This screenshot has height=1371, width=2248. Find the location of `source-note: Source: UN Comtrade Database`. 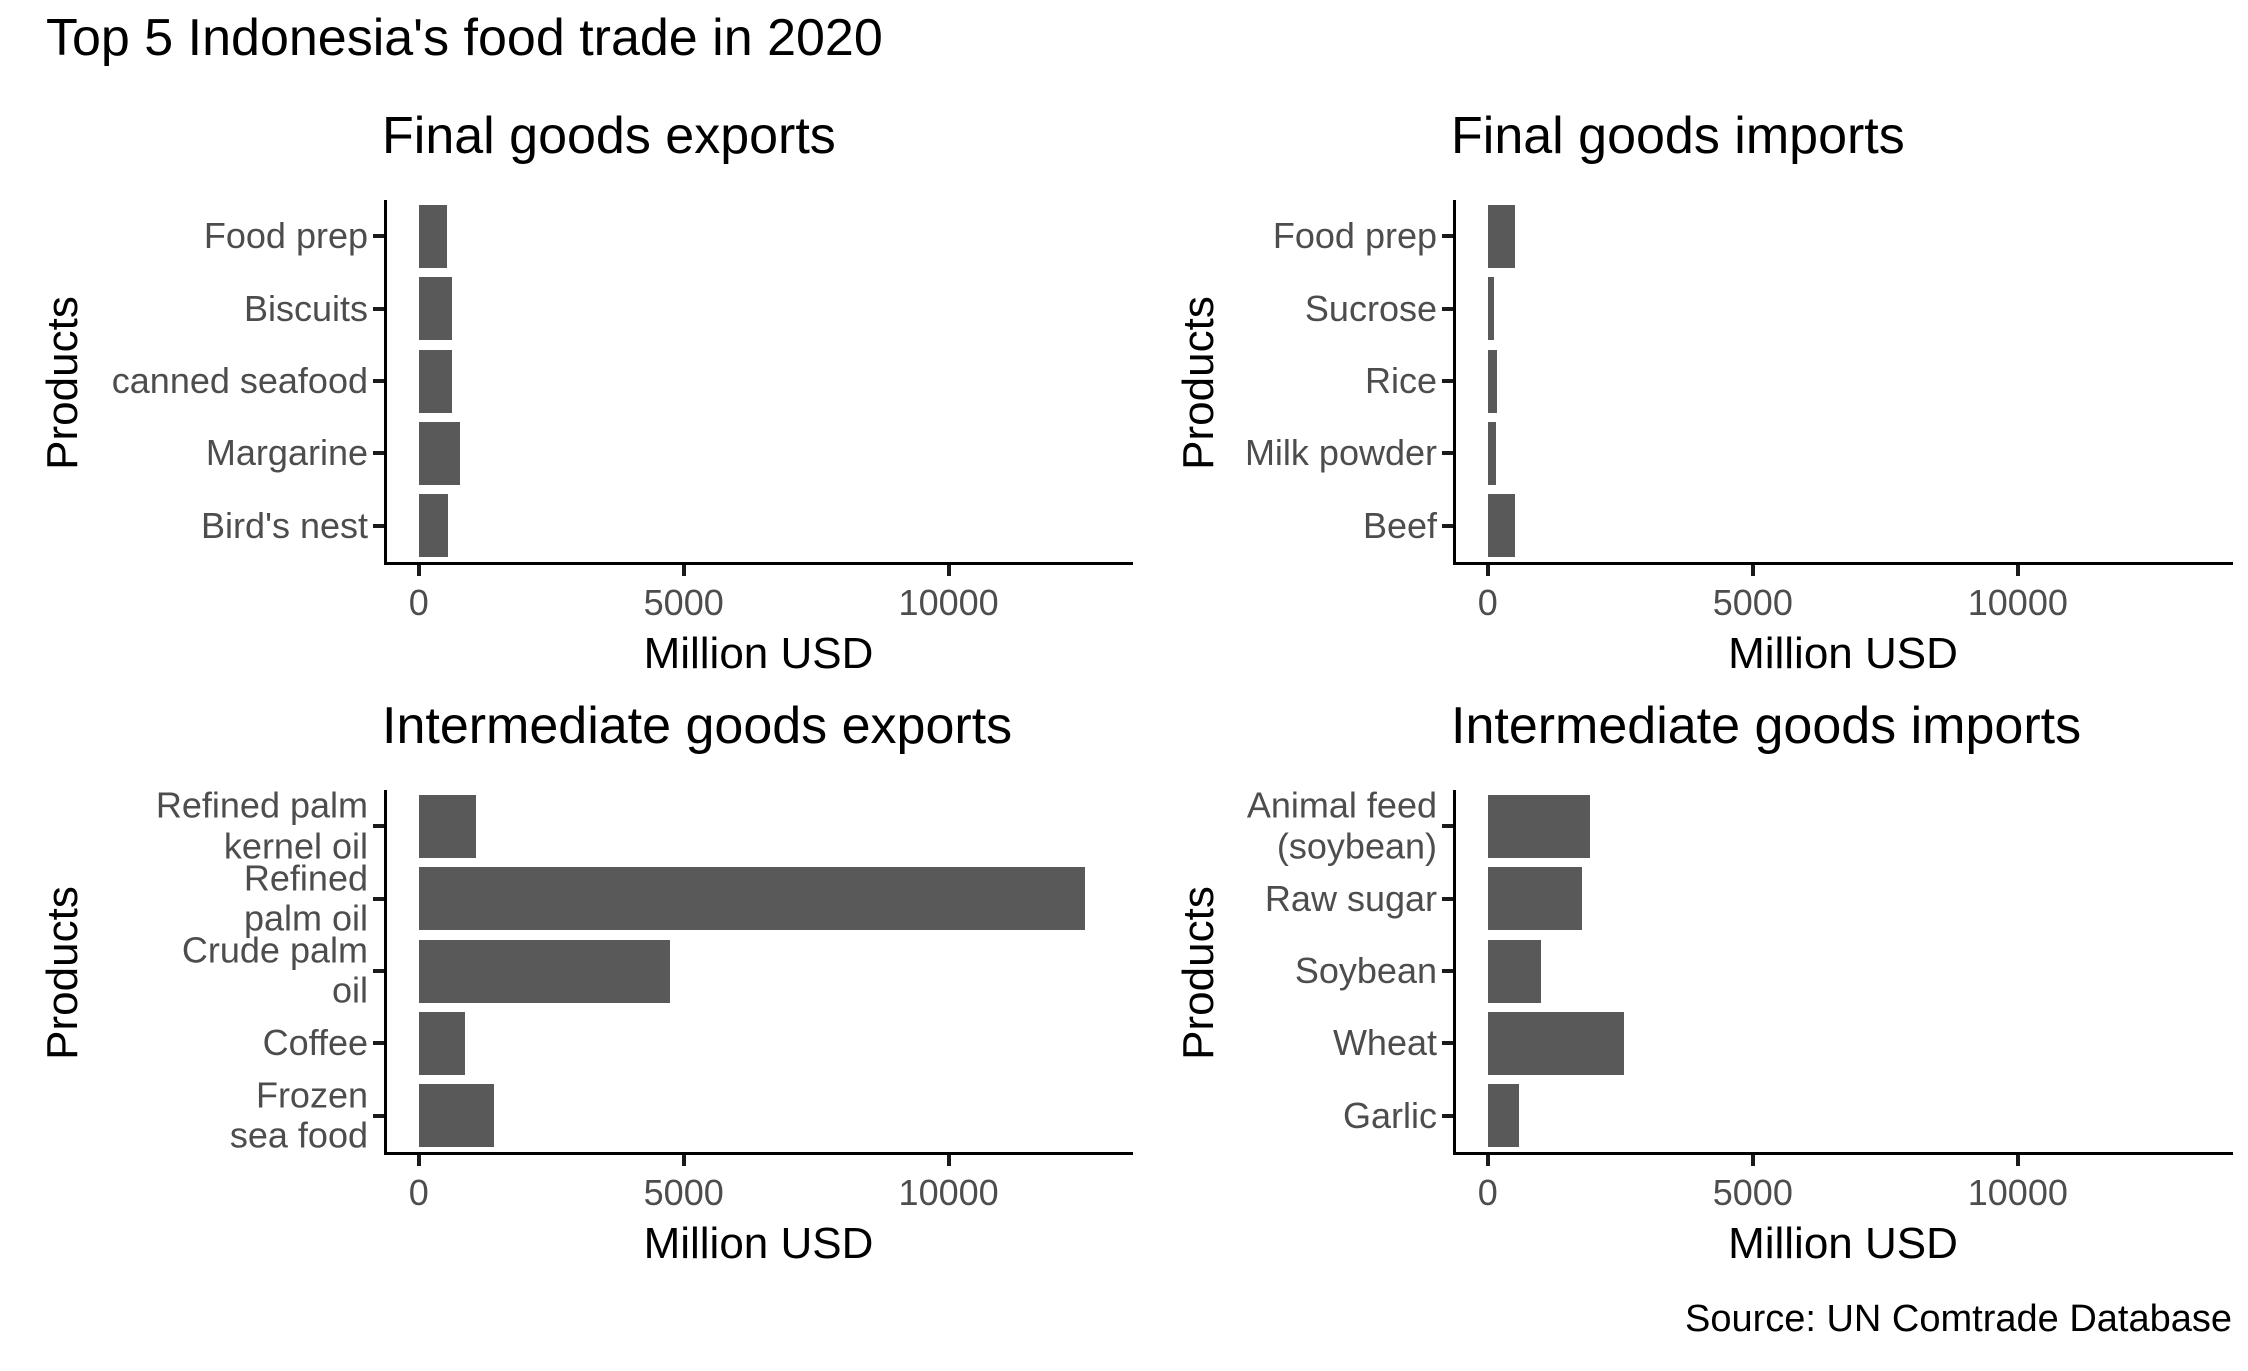

source-note: Source: UN Comtrade Database is located at coordinates (1958, 1319).